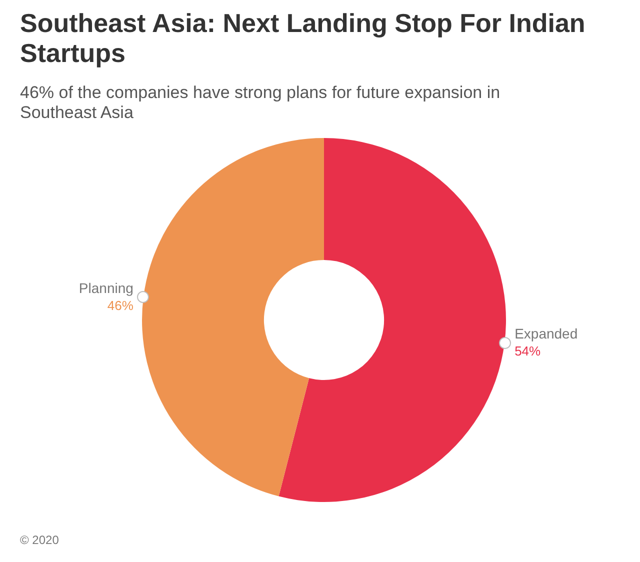  Describe the element at coordinates (106, 288) in the screenshot. I see `slice-label: Planning` at that location.